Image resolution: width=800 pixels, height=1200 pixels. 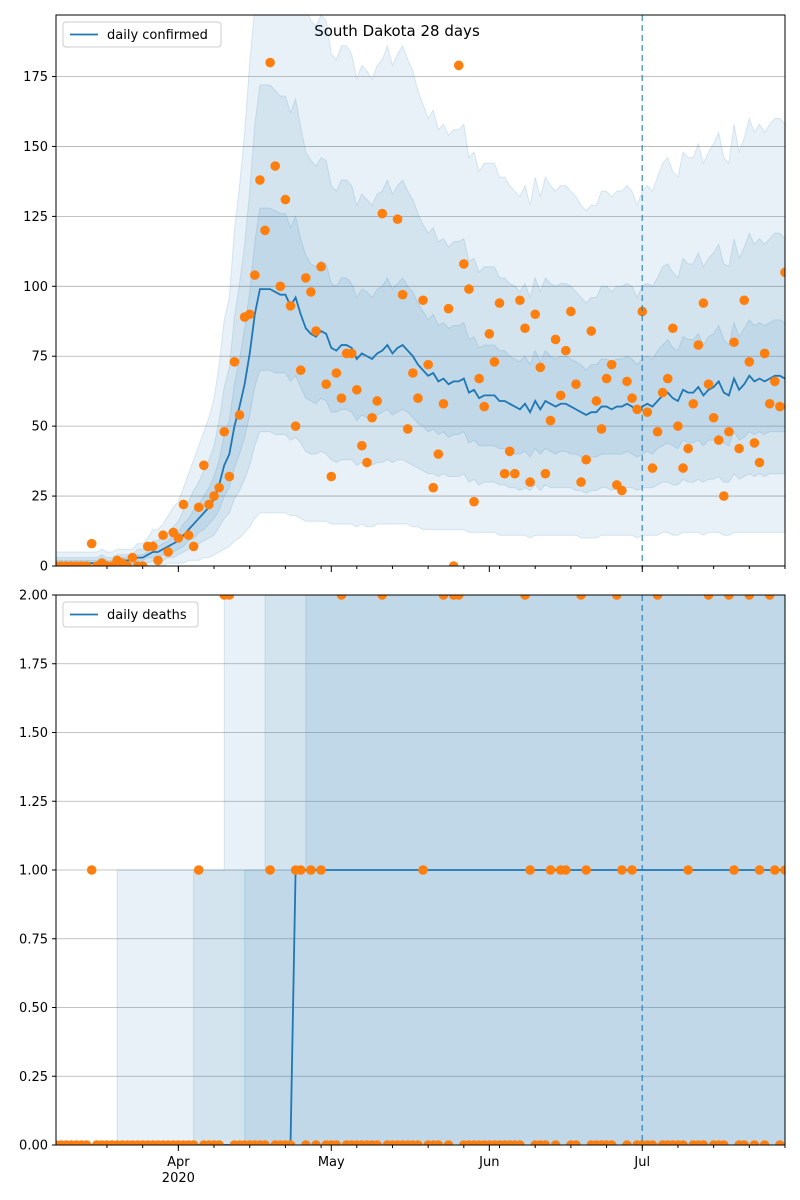 I want to click on legend-box, so click(x=142, y=34).